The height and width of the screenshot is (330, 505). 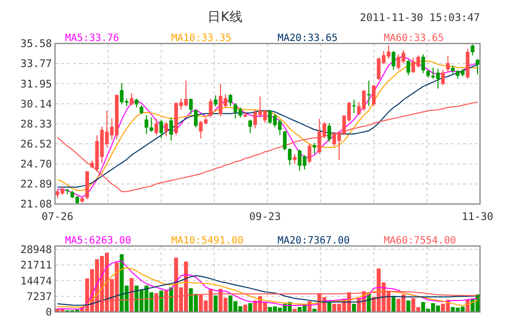 What do you see at coordinates (225, 17) in the screenshot?
I see `chart-title: 日K线` at bounding box center [225, 17].